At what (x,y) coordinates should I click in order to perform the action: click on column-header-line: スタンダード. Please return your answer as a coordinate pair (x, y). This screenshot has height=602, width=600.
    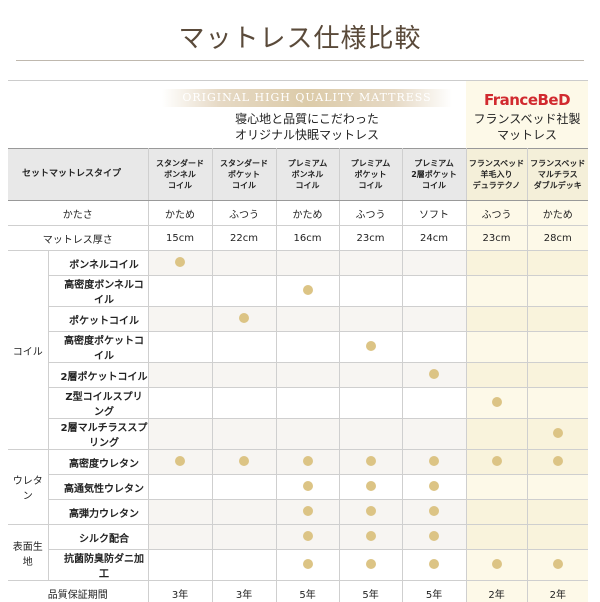
    Looking at the image, I should click on (180, 163).